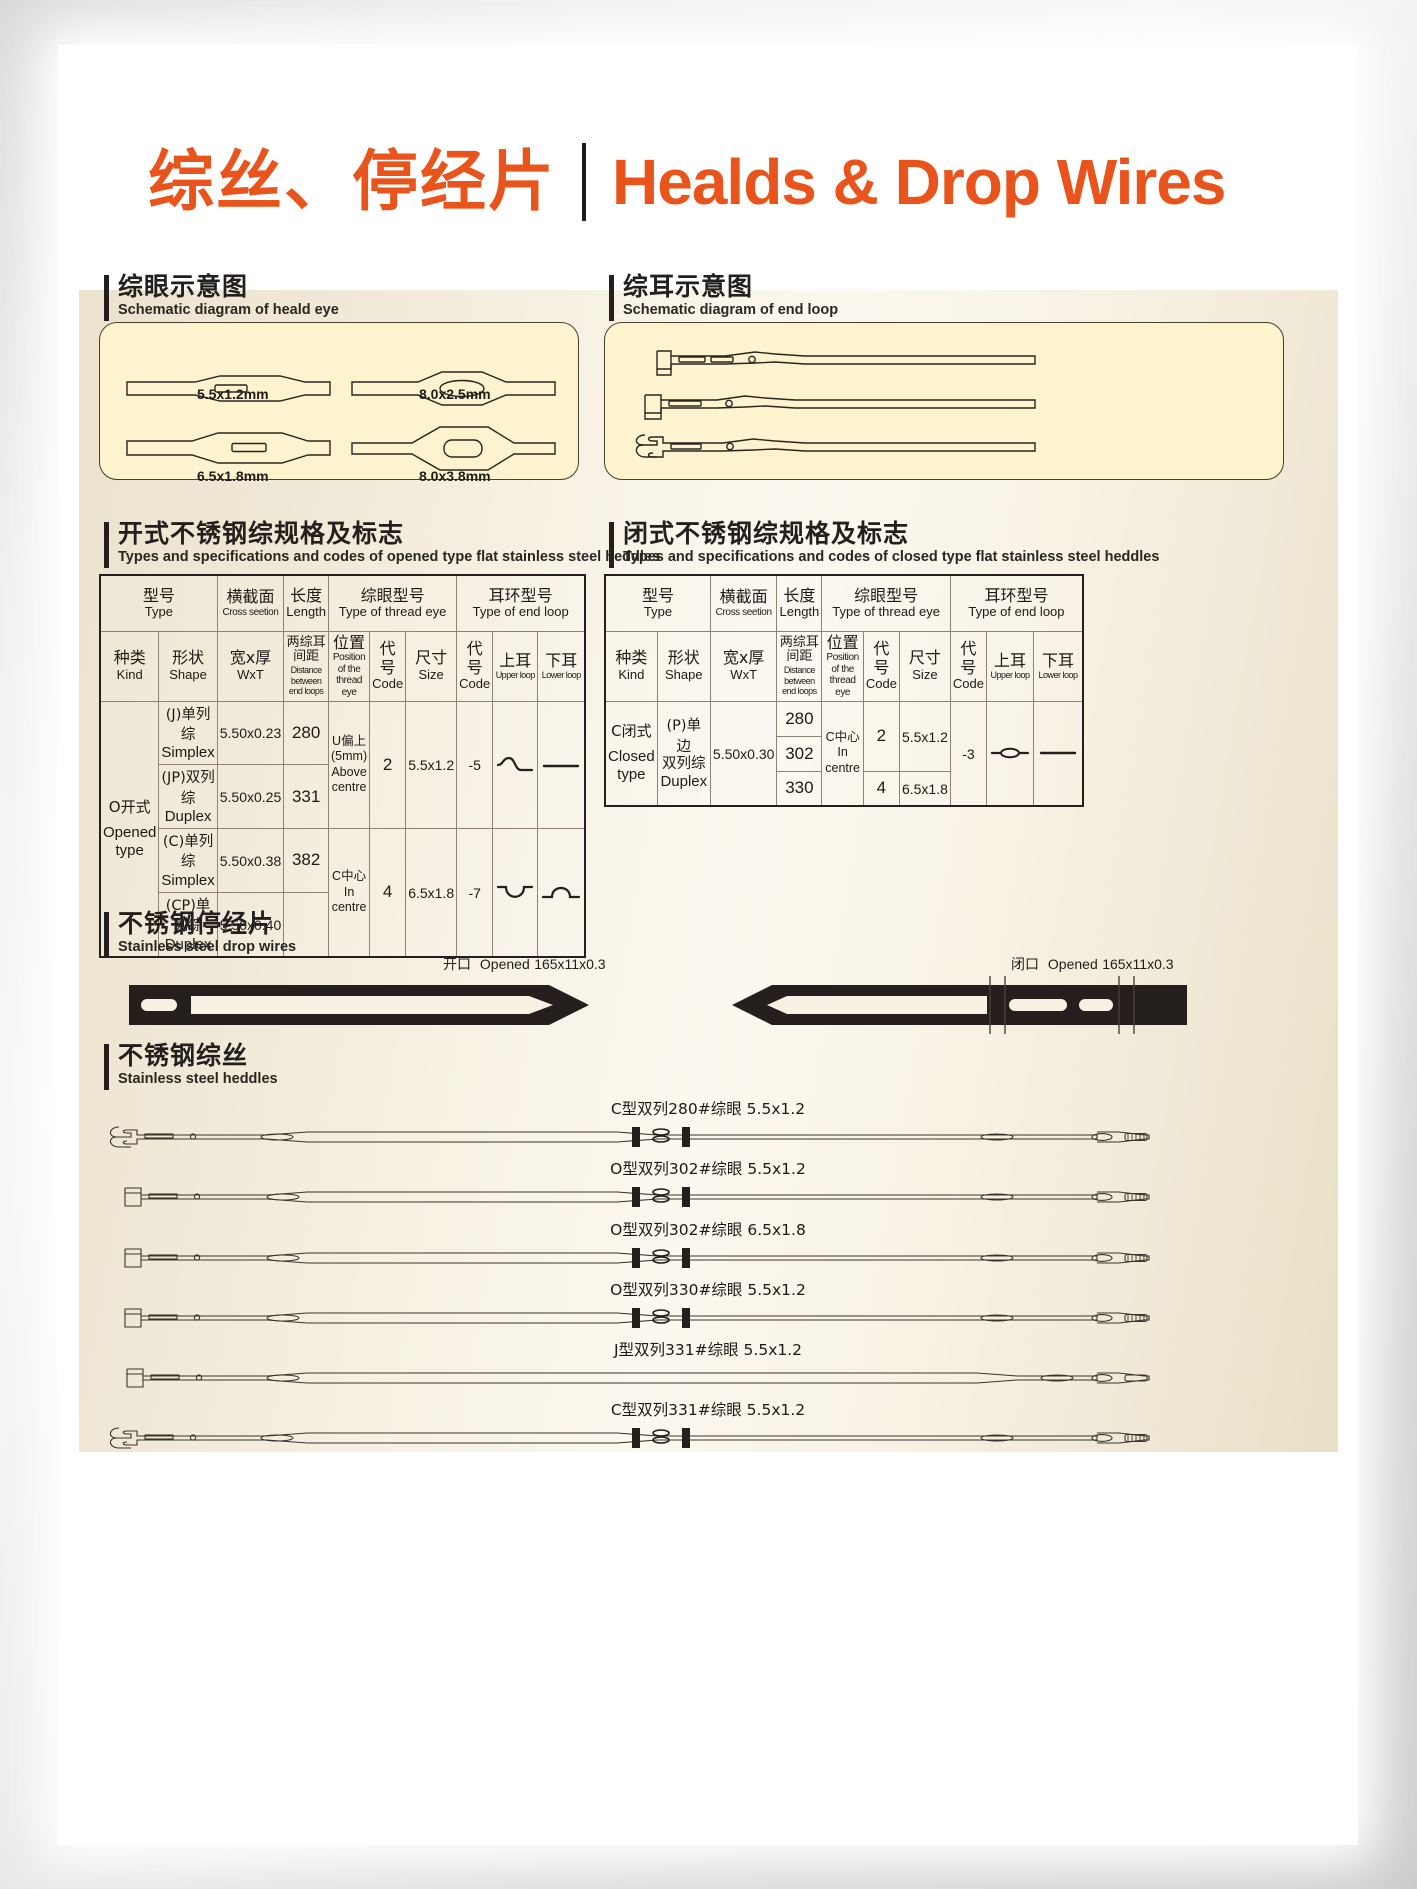 The image size is (1417, 1889). I want to click on cell-lower-loop, so click(1058, 753).